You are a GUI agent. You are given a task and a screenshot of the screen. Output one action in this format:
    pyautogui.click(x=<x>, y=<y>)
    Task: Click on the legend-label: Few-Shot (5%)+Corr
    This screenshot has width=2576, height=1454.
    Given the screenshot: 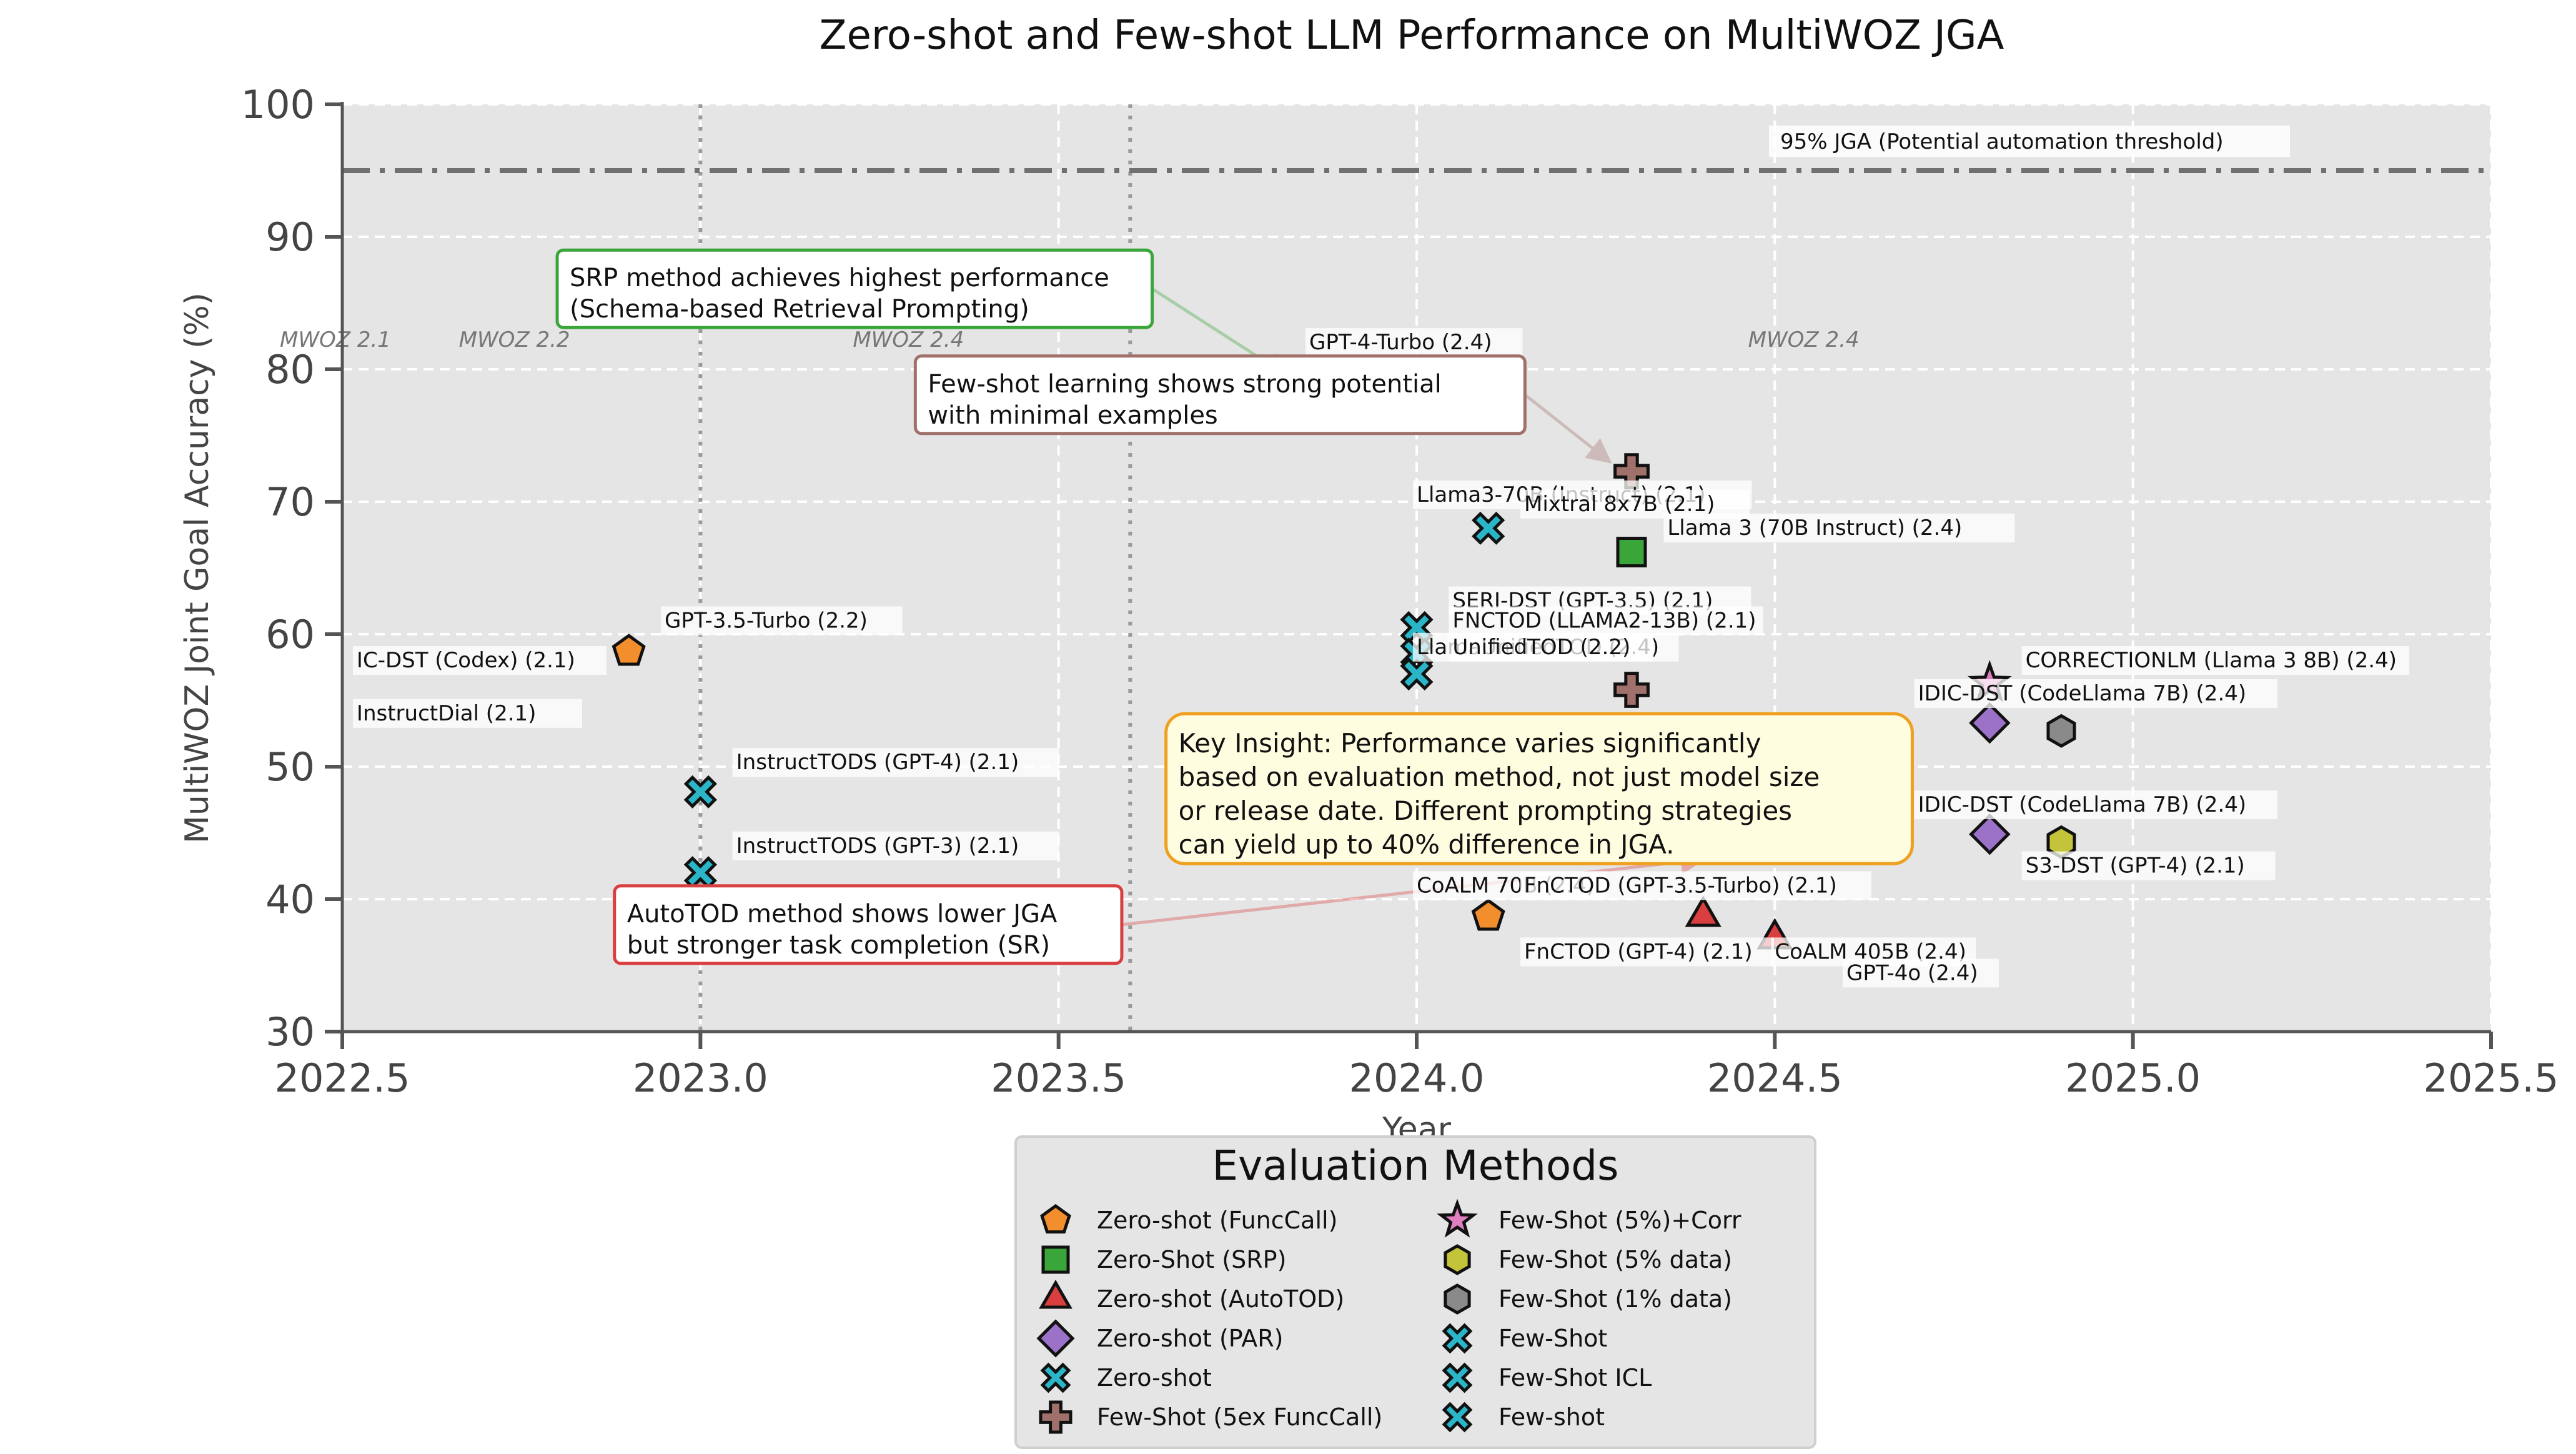 What is the action you would take?
    pyautogui.click(x=1620, y=1220)
    